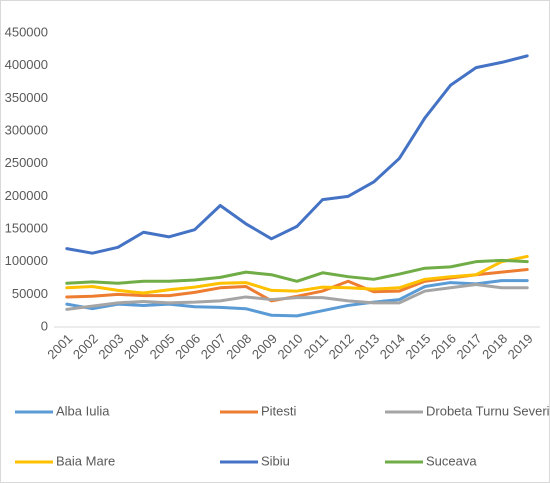 This screenshot has width=550, height=483. Describe the element at coordinates (451, 460) in the screenshot. I see `legend-label: Suceava` at that location.